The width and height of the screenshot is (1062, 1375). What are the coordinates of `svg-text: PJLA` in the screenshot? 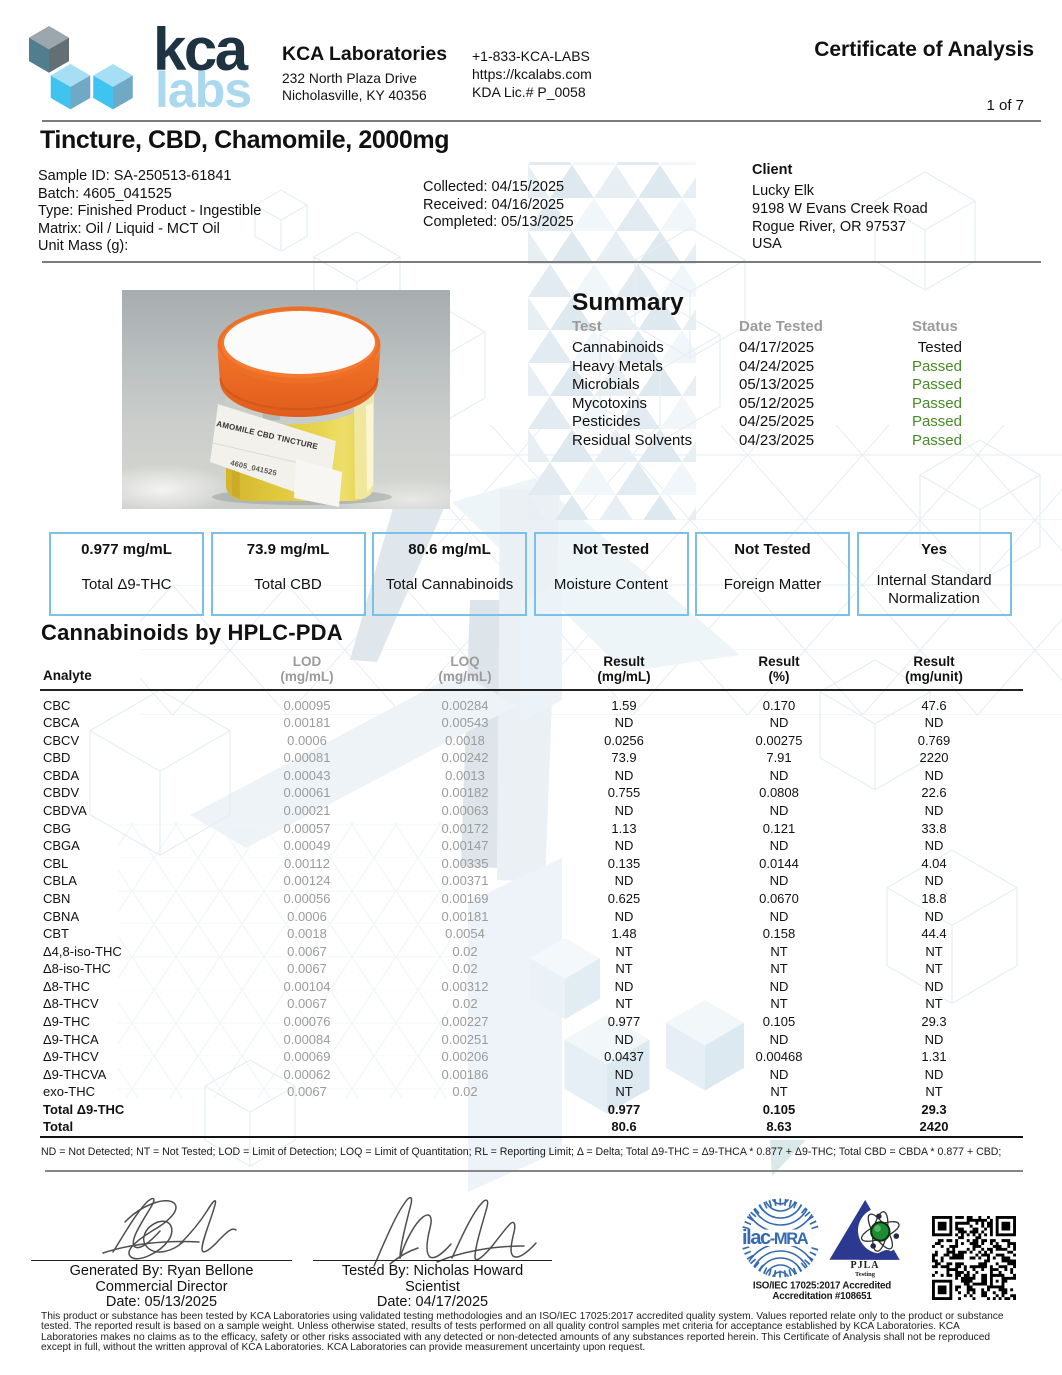 It's located at (865, 1265).